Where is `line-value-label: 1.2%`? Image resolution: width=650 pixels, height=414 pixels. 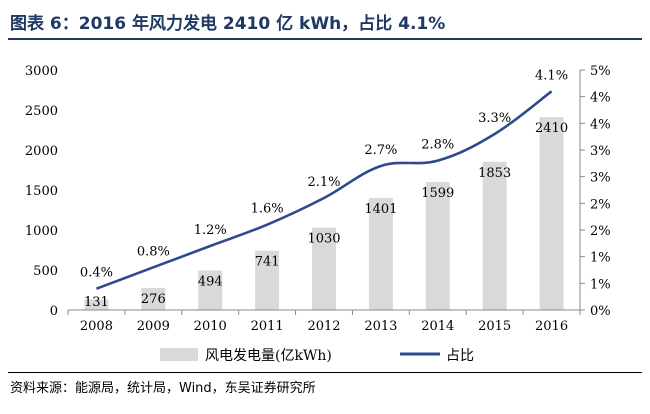
line-value-label: 1.2% is located at coordinates (210, 230).